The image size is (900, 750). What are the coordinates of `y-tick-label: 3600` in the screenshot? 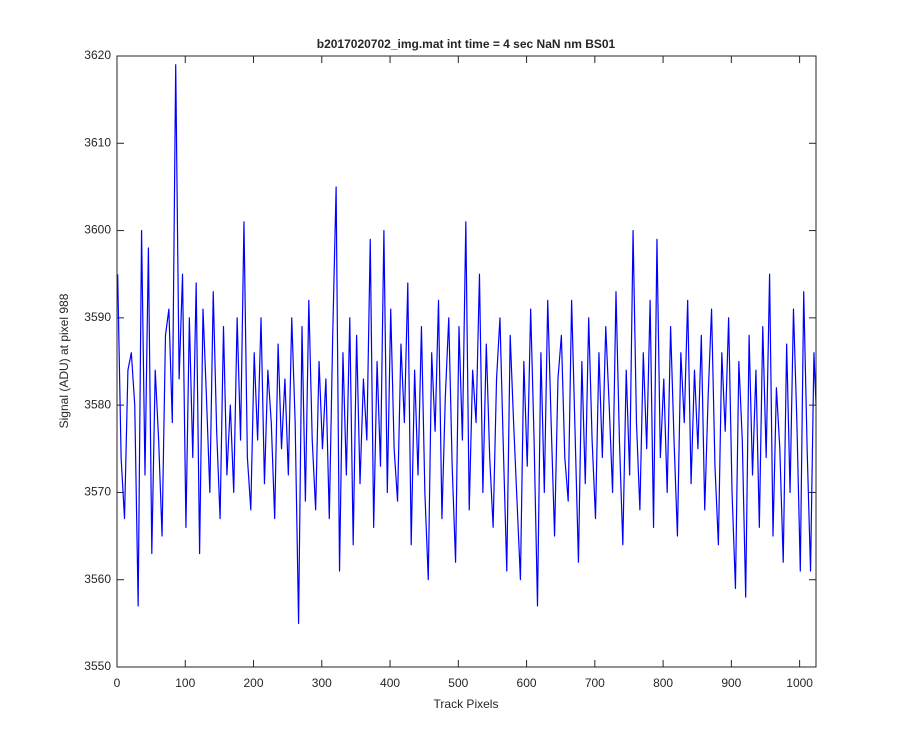 It's located at (97, 230).